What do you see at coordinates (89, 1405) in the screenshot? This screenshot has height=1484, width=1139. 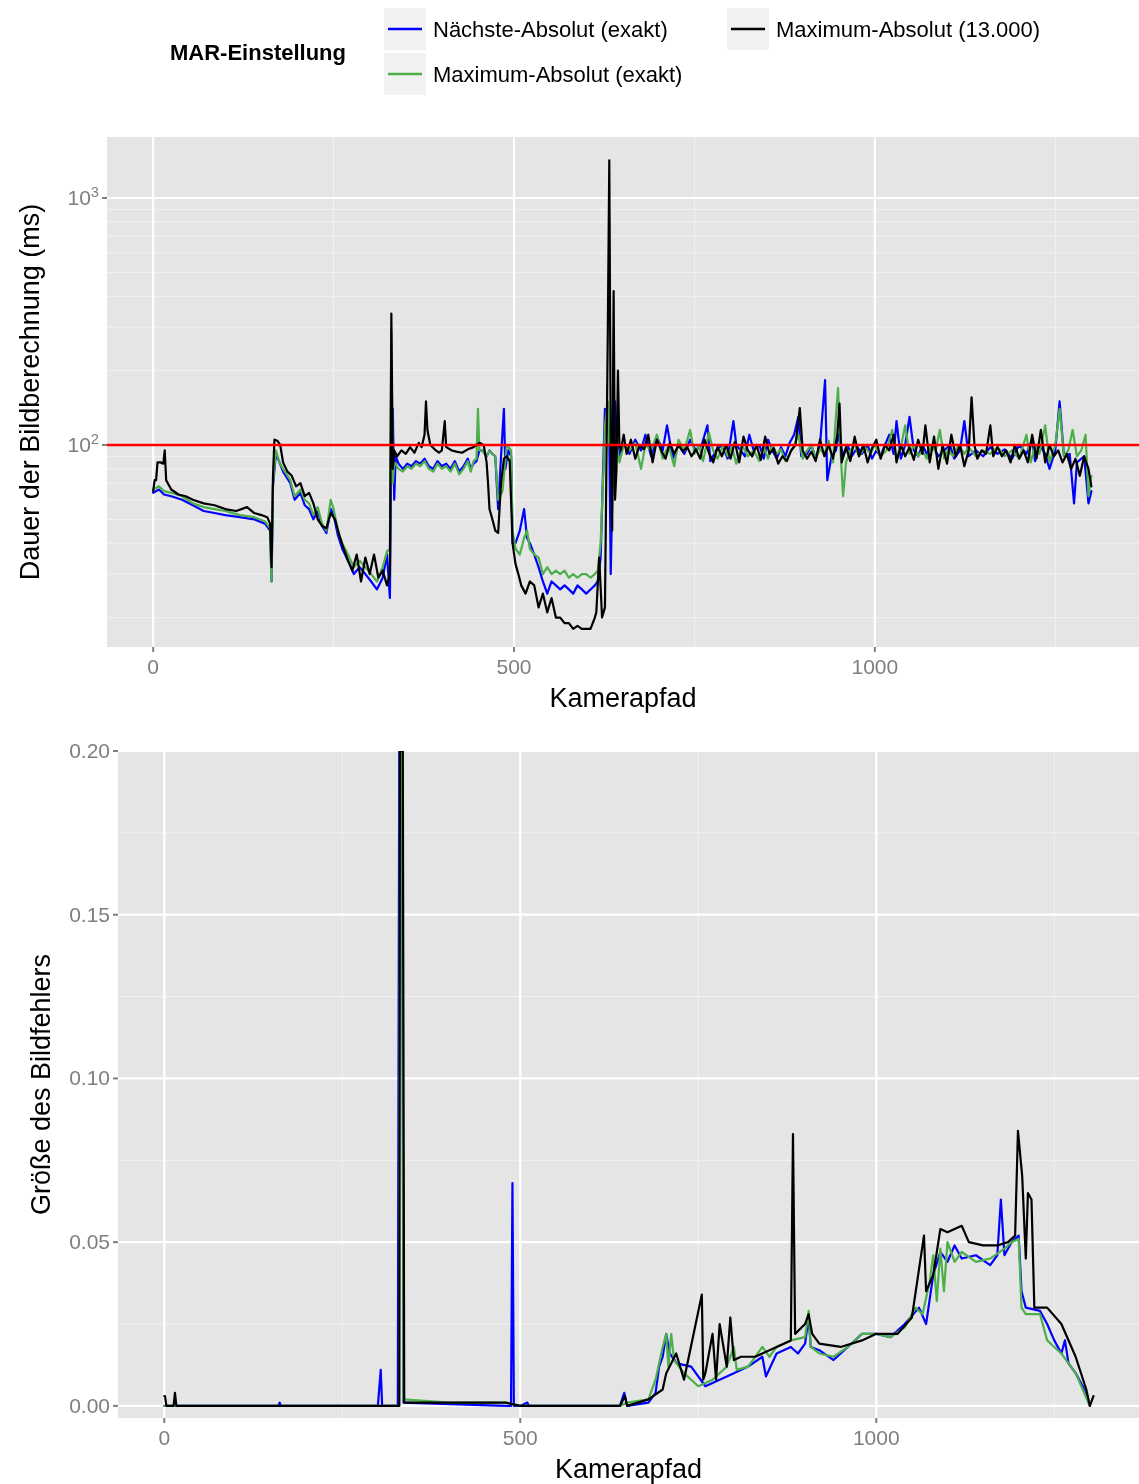 I see `y-tick-label: 0.00` at bounding box center [89, 1405].